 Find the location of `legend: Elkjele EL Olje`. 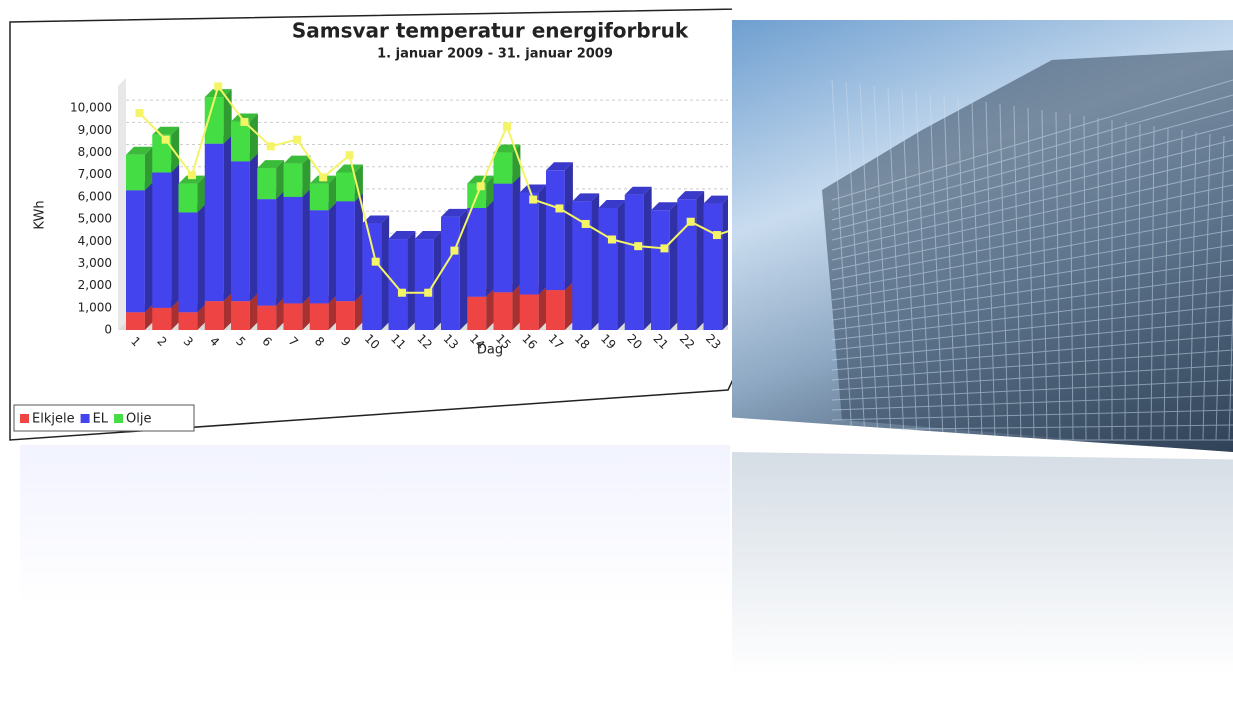

legend: Elkjele EL Olje is located at coordinates (104, 418).